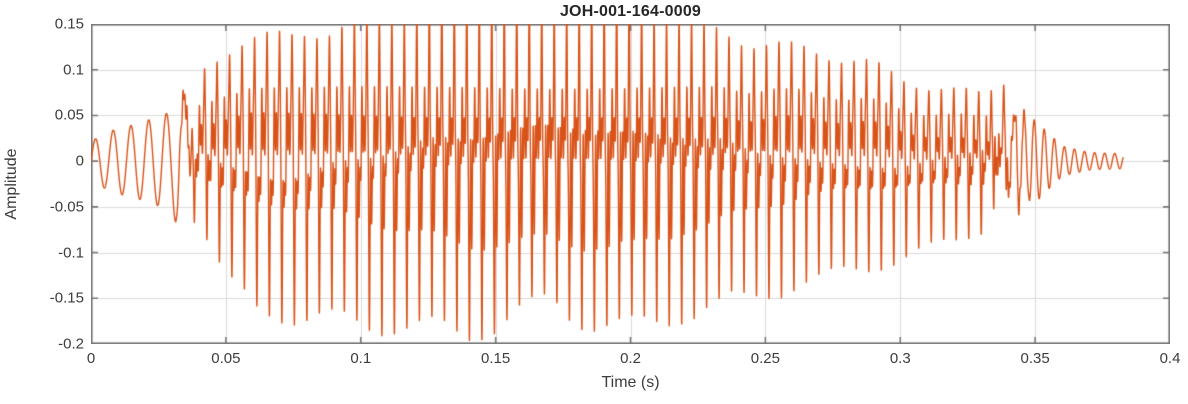  I want to click on y-axis-label: Amplitude, so click(11, 184).